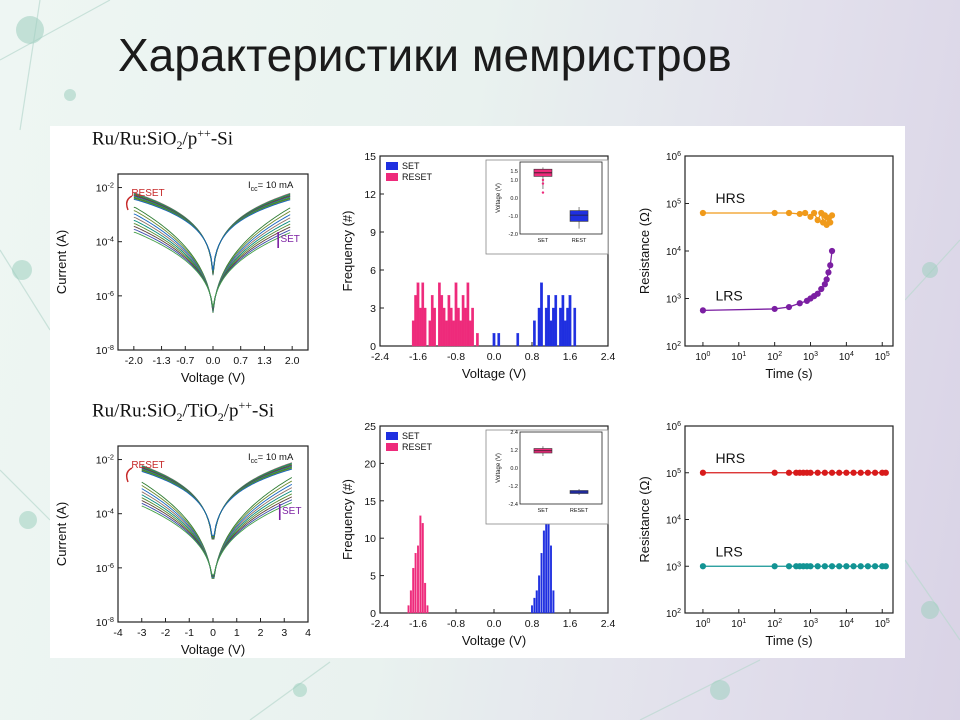 Image resolution: width=960 pixels, height=720 pixels. Describe the element at coordinates (129, 475) in the screenshot. I see `reset-arrow` at that location.